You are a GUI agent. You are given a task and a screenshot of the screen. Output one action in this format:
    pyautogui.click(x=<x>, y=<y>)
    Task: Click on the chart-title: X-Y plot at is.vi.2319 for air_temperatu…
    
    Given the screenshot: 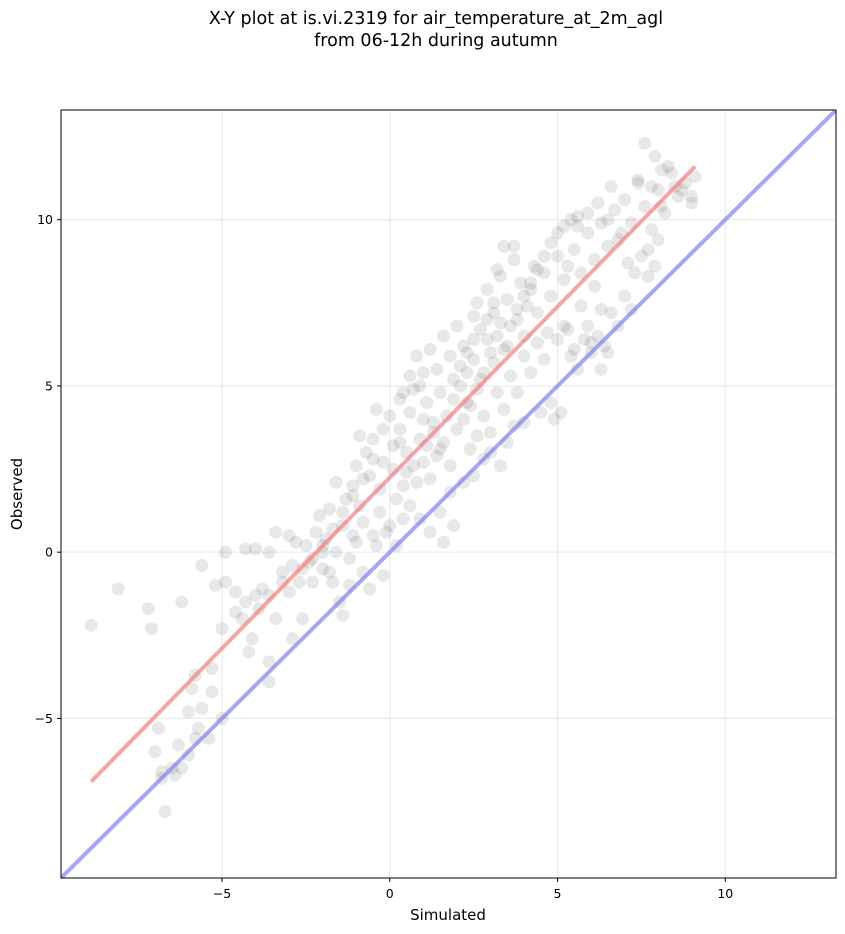 What is the action you would take?
    pyautogui.click(x=422, y=30)
    